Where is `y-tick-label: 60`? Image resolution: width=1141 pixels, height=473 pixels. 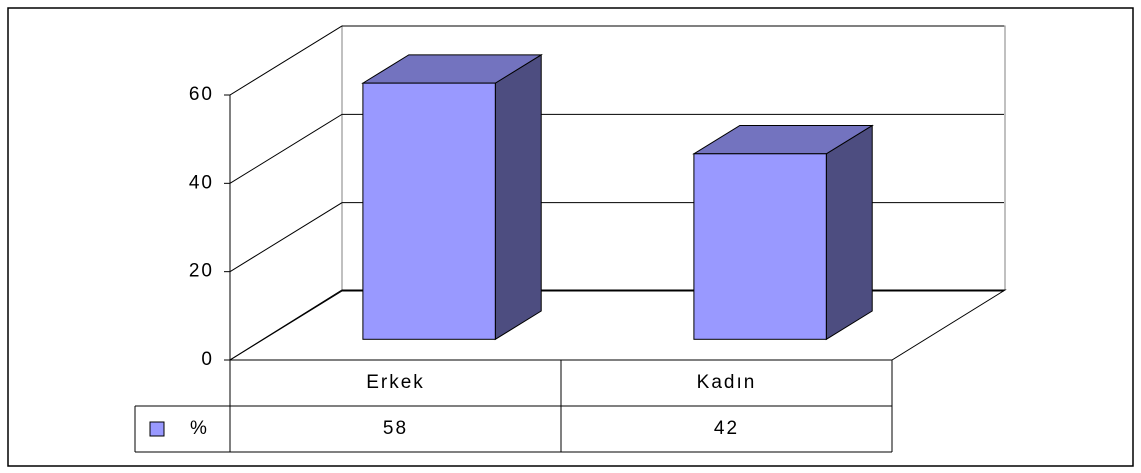 y-tick-label: 60 is located at coordinates (201, 94).